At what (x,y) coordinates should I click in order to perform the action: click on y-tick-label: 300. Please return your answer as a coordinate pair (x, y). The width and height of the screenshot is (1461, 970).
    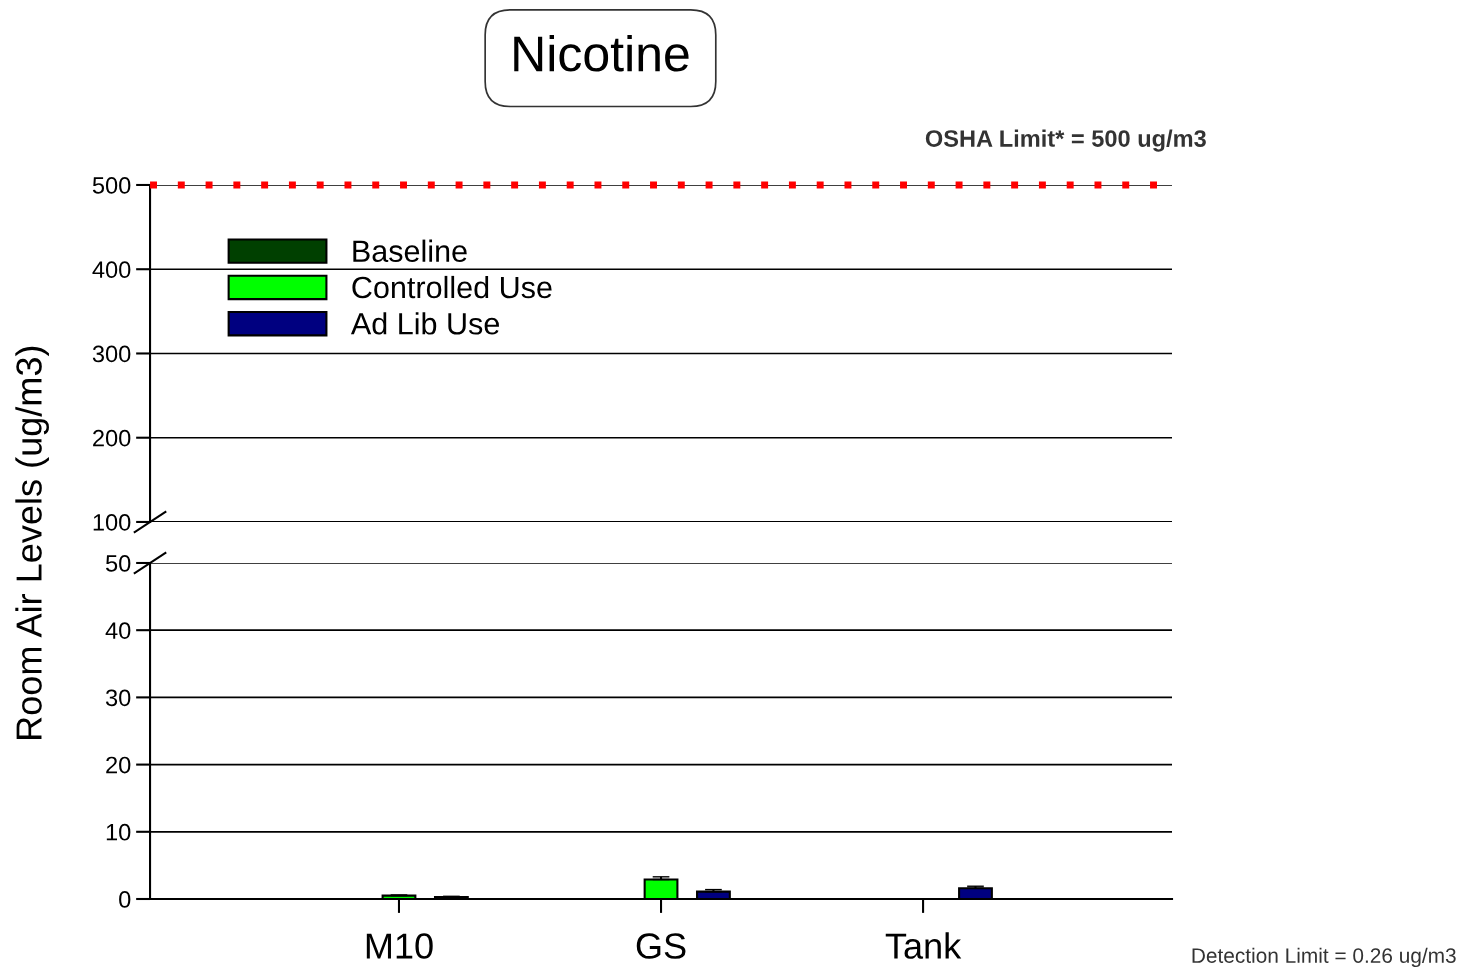
    Looking at the image, I should click on (111, 354).